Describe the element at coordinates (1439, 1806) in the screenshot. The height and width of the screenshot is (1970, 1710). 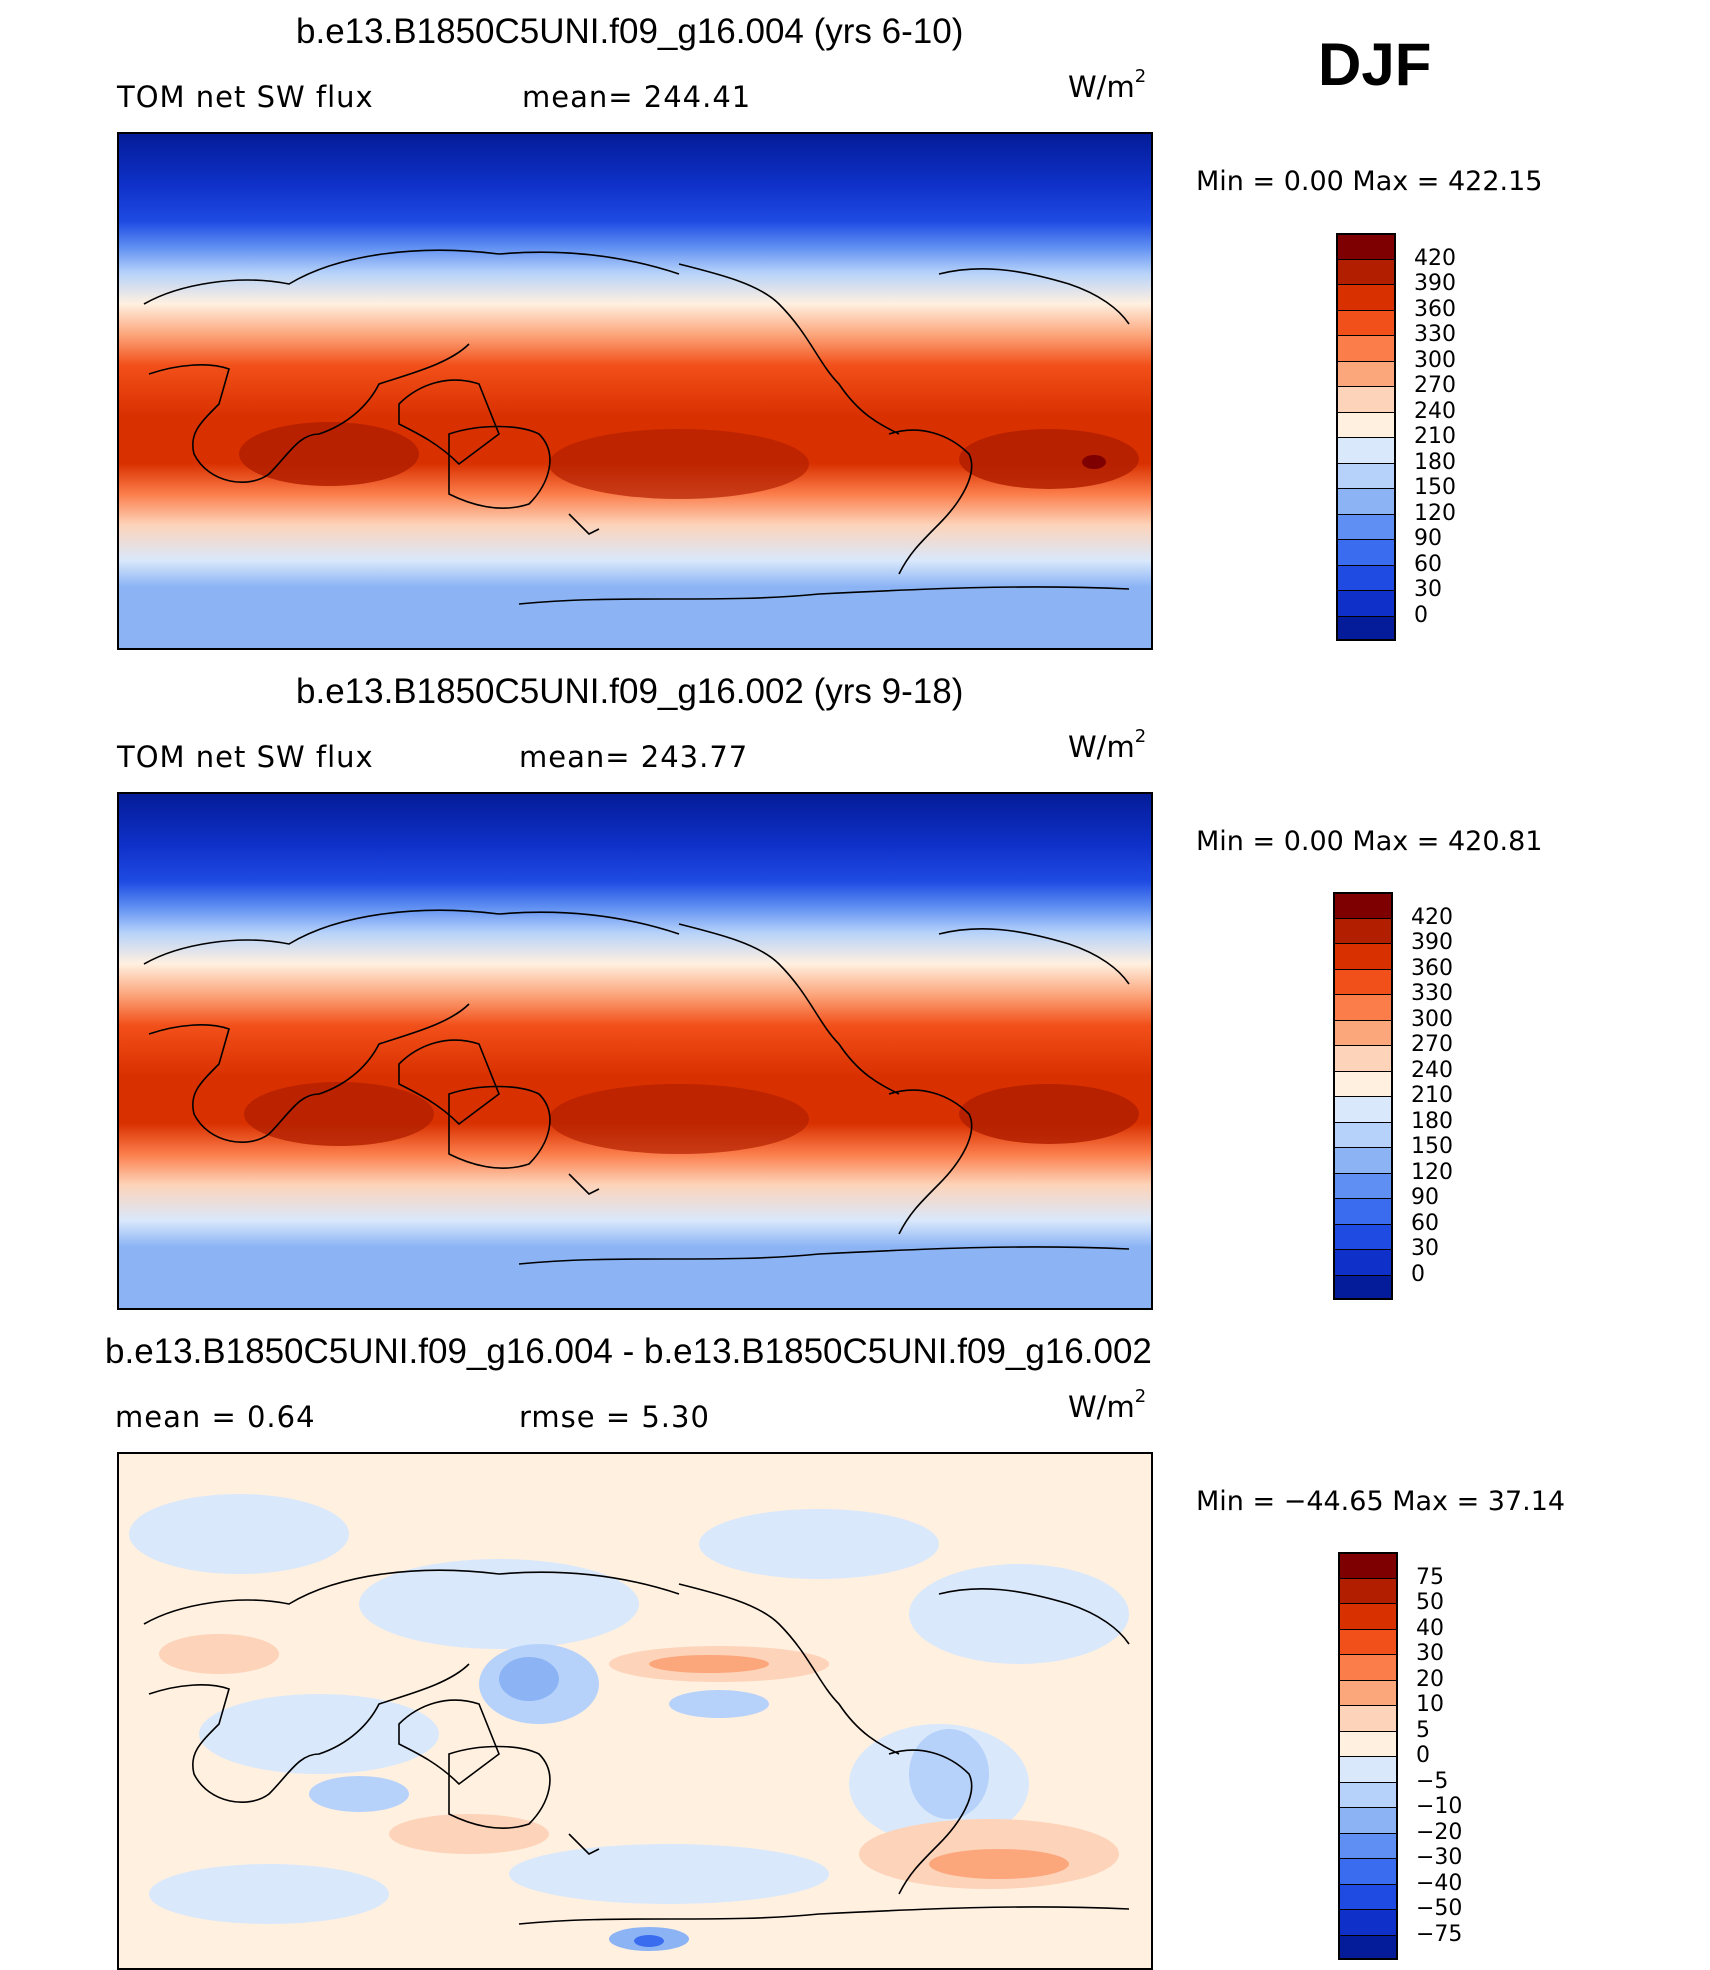
I see `colorbar-tick-label: −10` at that location.